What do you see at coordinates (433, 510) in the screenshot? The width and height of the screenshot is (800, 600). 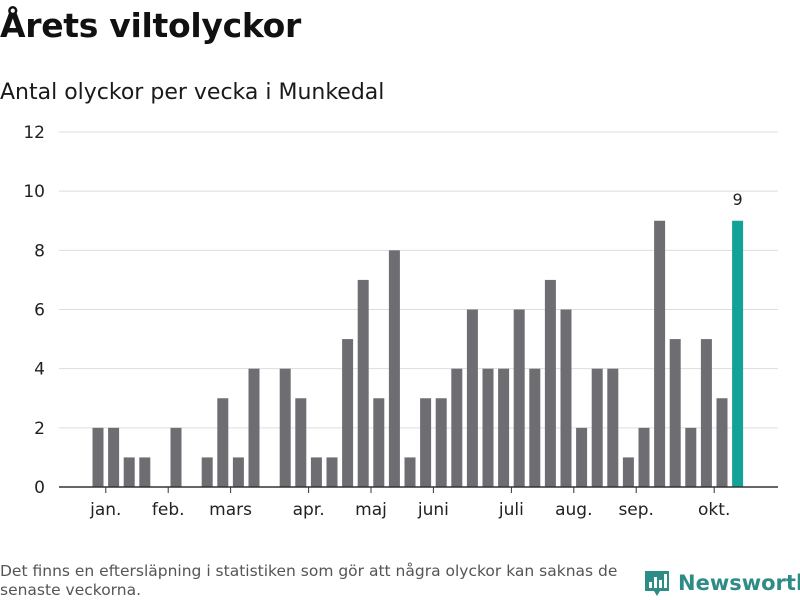 I see `x-tick-label: juni` at bounding box center [433, 510].